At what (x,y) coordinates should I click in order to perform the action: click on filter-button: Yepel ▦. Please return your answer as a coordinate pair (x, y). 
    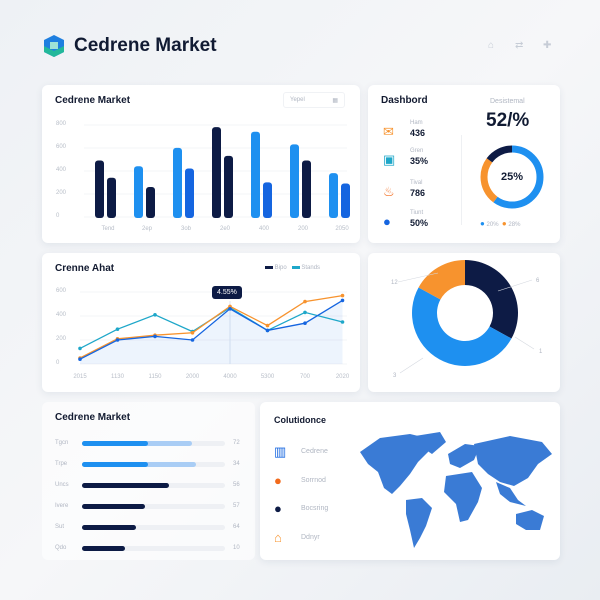
    Looking at the image, I should click on (314, 100).